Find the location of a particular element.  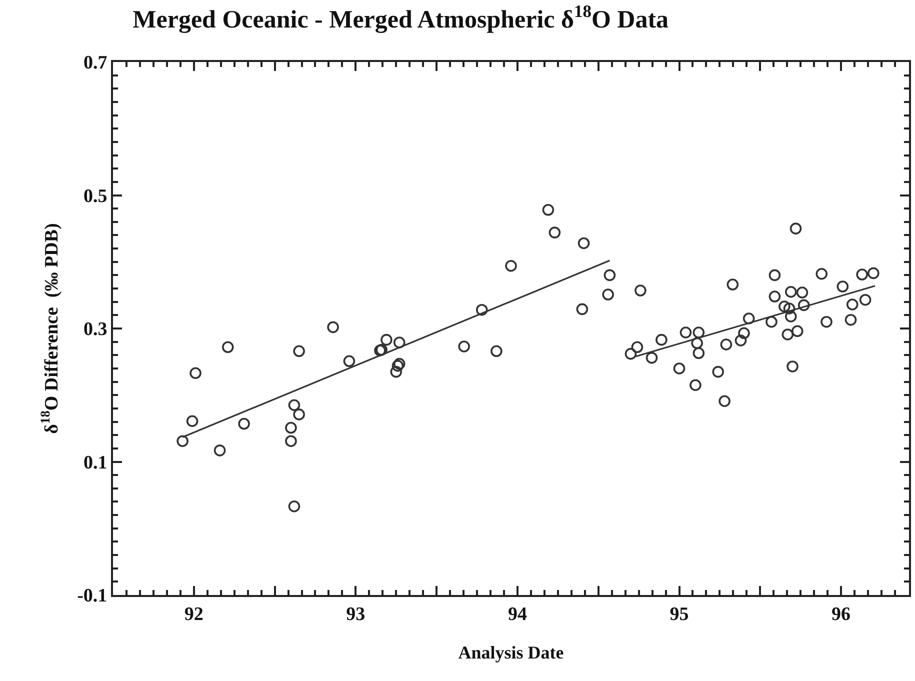

y-tick-label: 0.7 is located at coordinates (95, 63).